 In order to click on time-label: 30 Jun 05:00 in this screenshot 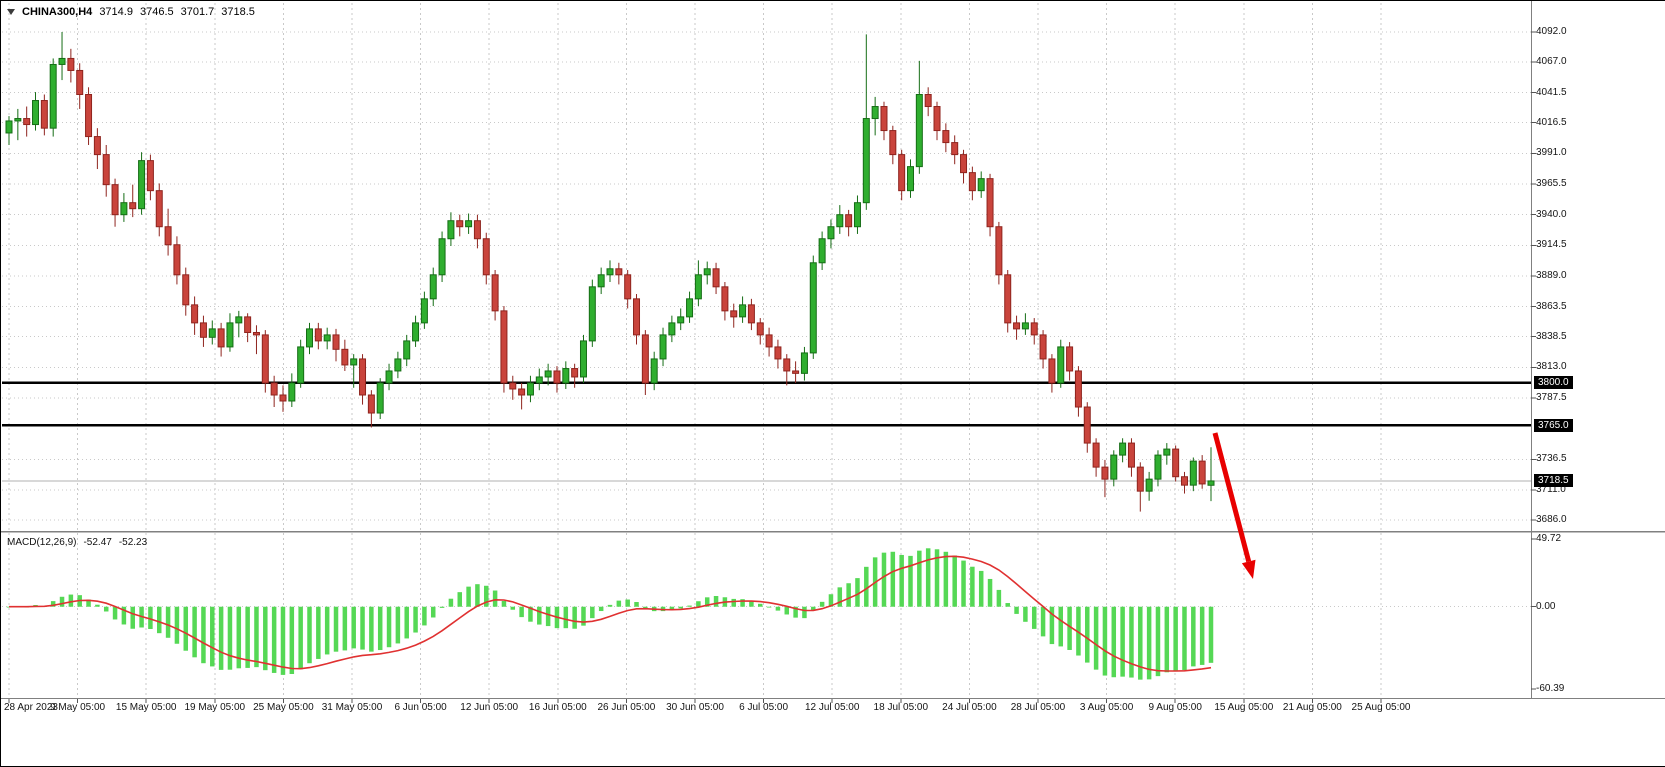, I will do `click(695, 707)`.